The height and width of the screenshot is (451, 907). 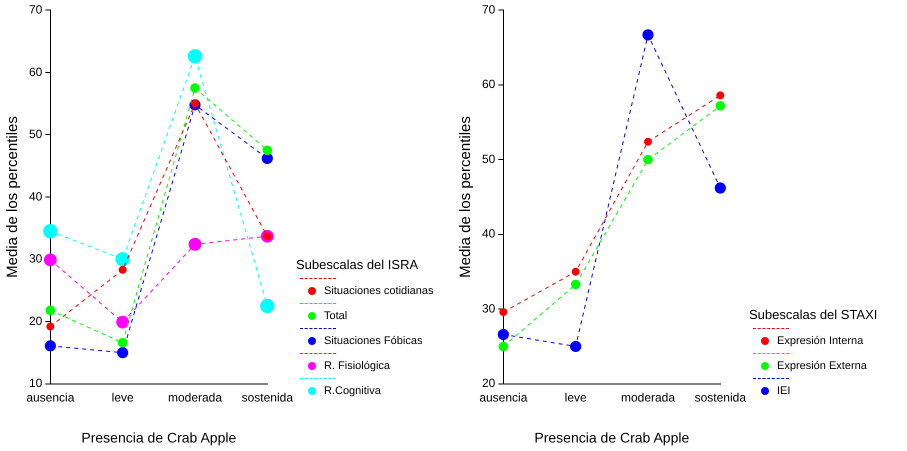 I want to click on legend-label: Situaciones cotidianas, so click(x=379, y=291).